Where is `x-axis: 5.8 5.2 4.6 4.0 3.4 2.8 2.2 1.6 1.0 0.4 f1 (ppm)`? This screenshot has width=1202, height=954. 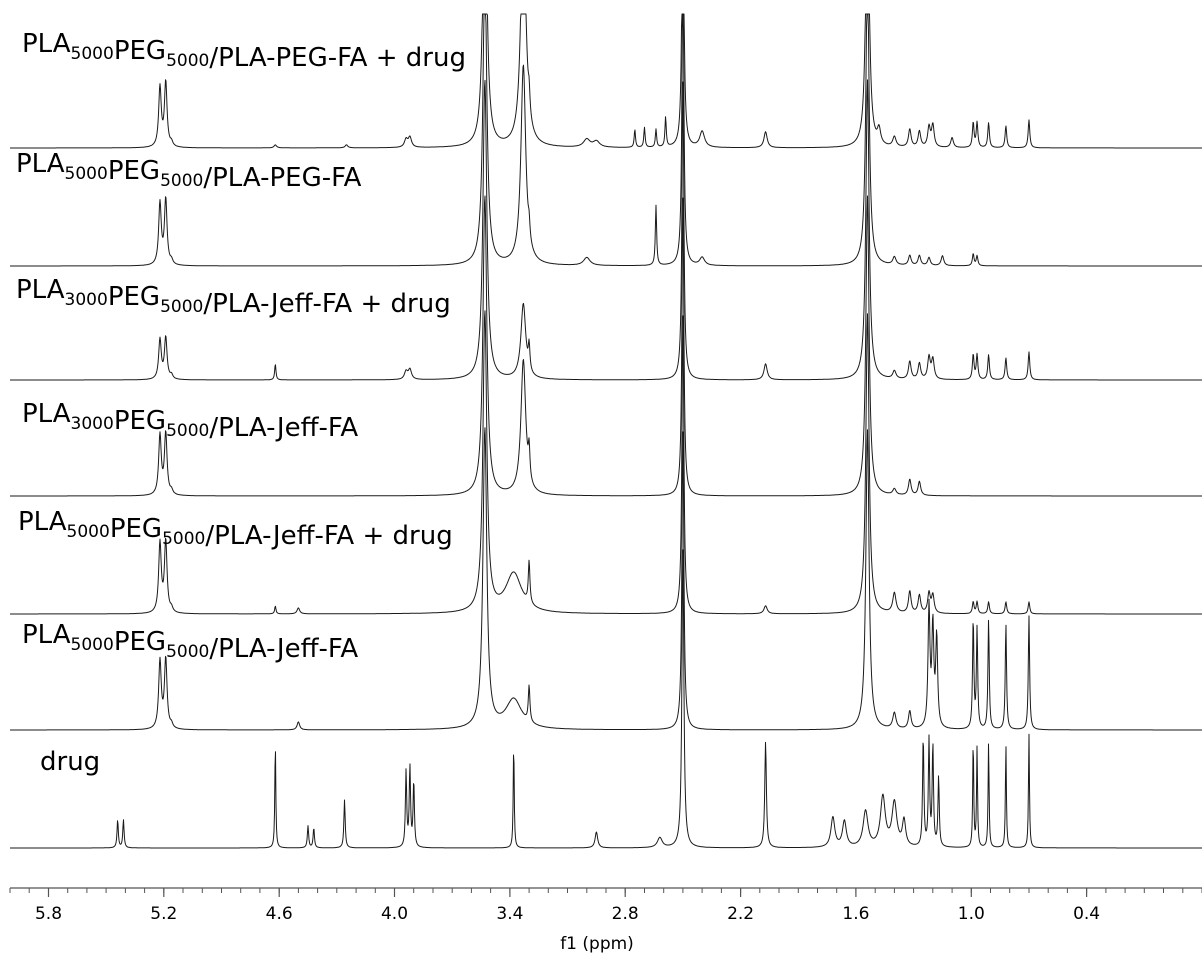
x-axis: 5.8 5.2 4.6 4.0 3.4 2.8 2.2 1.6 1.0 0.4 f1 (ppm) is located at coordinates (605, 920).